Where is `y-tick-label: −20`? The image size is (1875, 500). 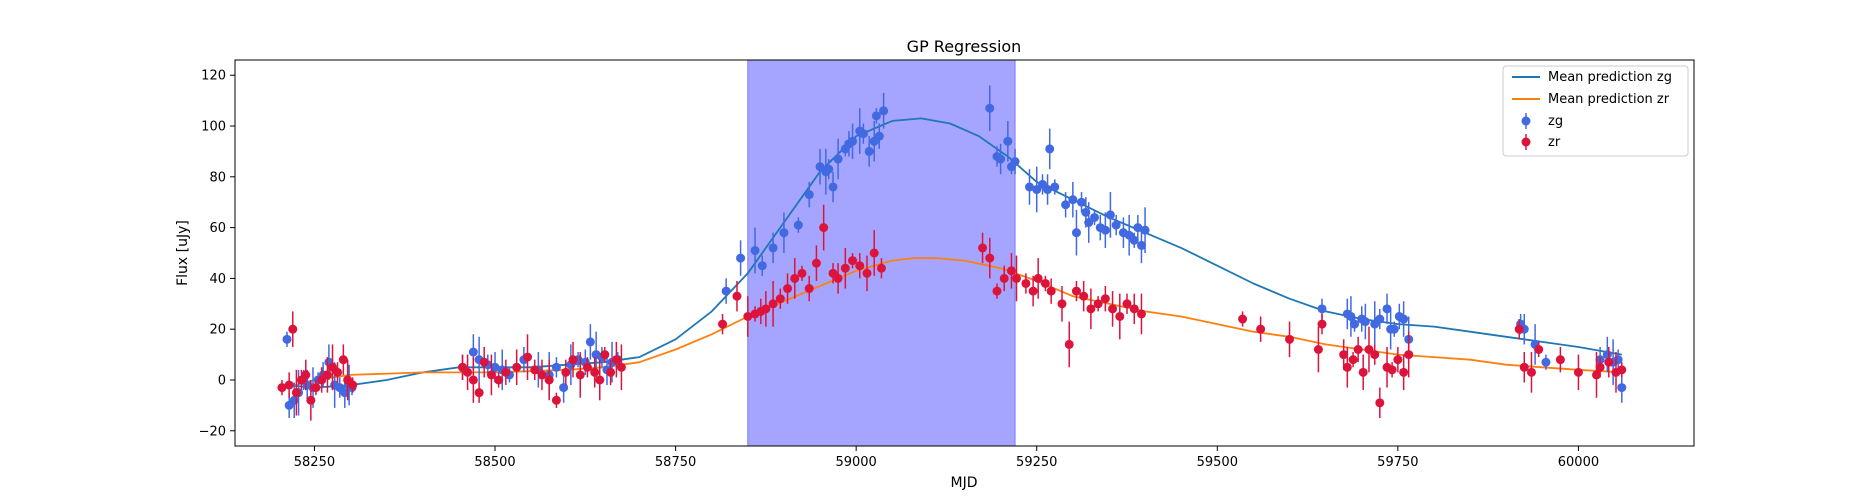 y-tick-label: −20 is located at coordinates (212, 431).